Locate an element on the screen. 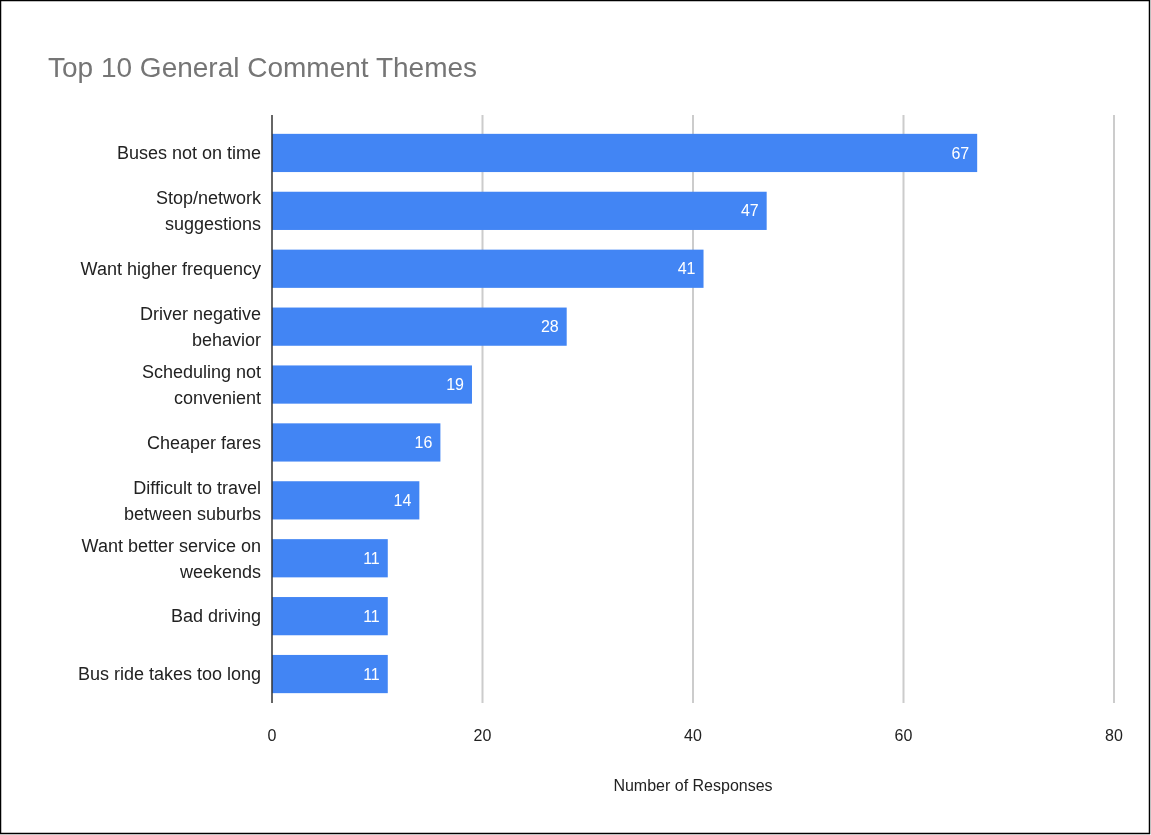  x-tick-label: 60 is located at coordinates (903, 735).